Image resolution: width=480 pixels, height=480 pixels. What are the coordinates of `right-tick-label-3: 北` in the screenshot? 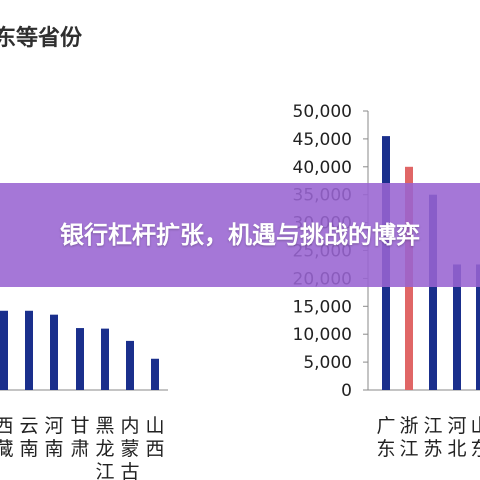 It's located at (456, 449).